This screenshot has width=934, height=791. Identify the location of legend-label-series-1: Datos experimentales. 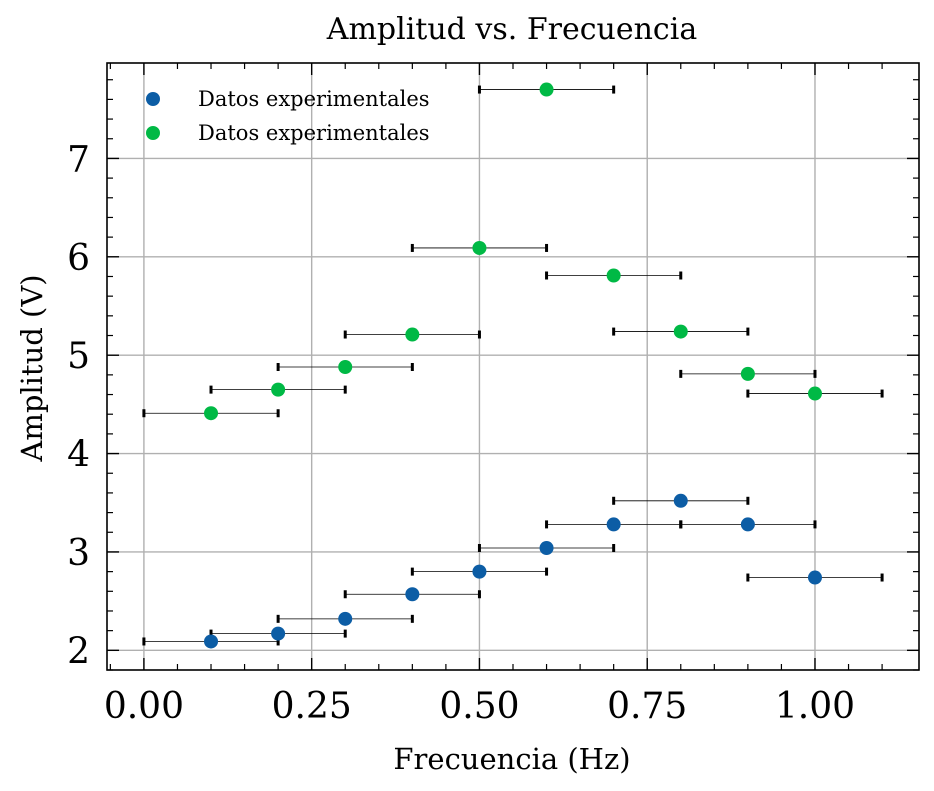
(314, 99).